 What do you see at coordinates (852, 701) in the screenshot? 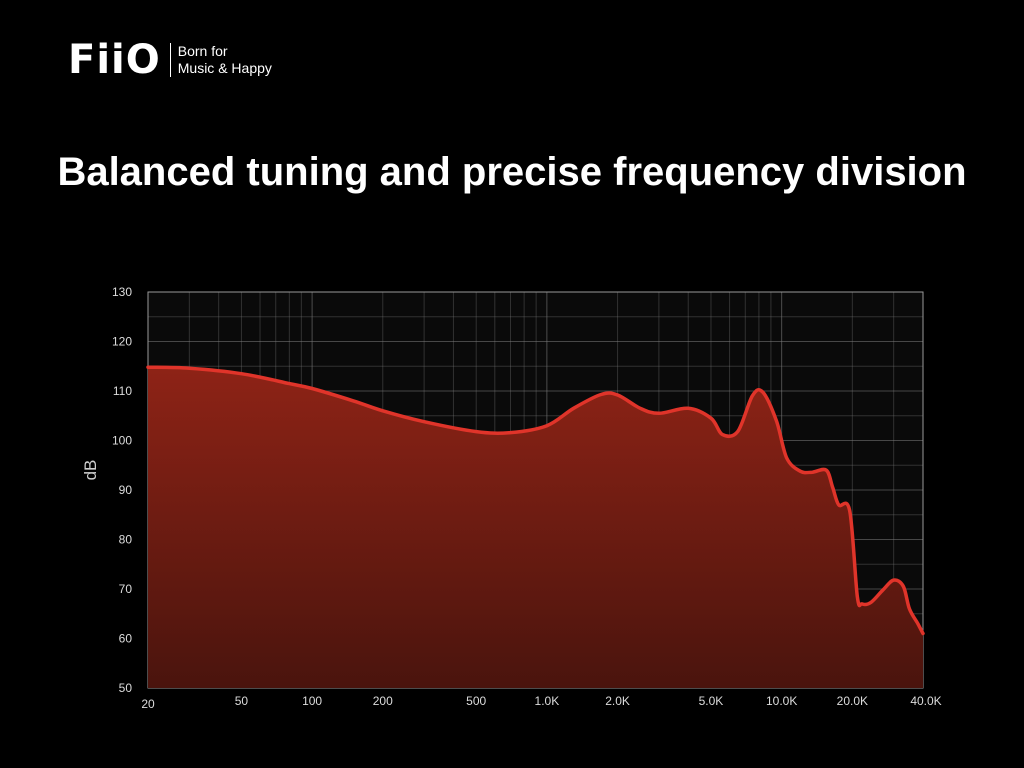
I see `x-tick-label: 20.0K` at bounding box center [852, 701].